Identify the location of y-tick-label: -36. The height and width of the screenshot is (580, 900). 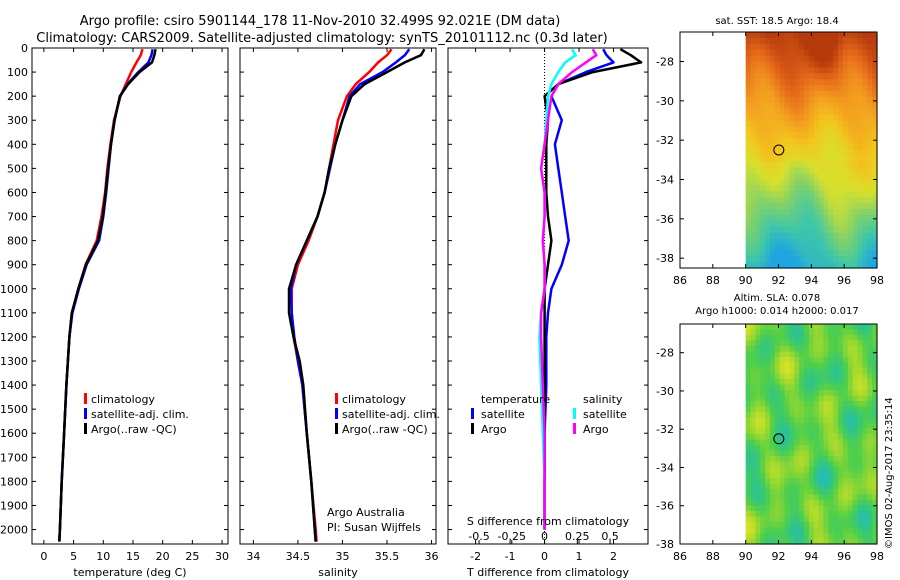
(665, 506).